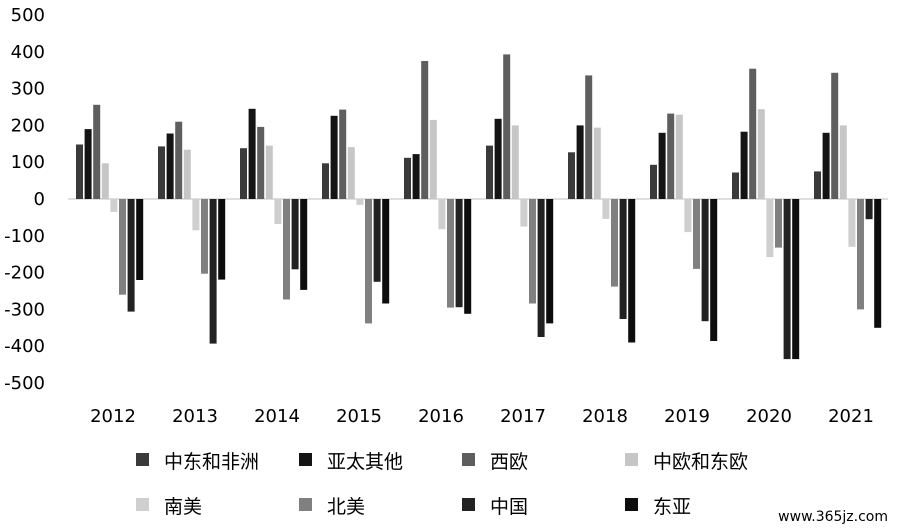 This screenshot has width=900, height=531. What do you see at coordinates (24, 199) in the screenshot?
I see `y-axis-ticks: 500 400 300 200 100 0 -100 -200 -300 -400 -500` at bounding box center [24, 199].